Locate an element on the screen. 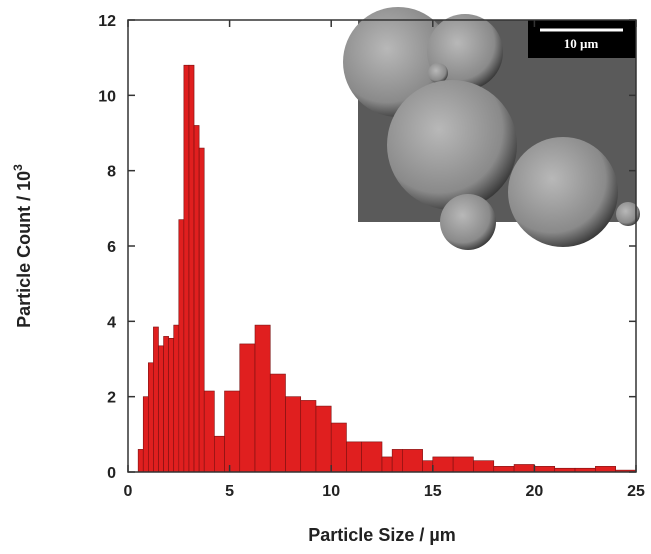 The image size is (651, 554). y-axis-label-text: Particle Count / 10 is located at coordinates (24, 249).